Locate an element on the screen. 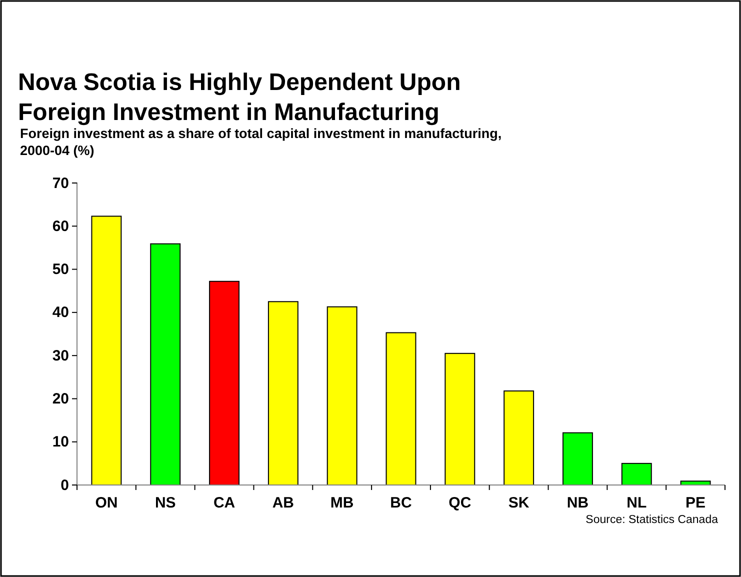 The height and width of the screenshot is (577, 741). source-note: Source: Statistics Canada is located at coordinates (652, 520).